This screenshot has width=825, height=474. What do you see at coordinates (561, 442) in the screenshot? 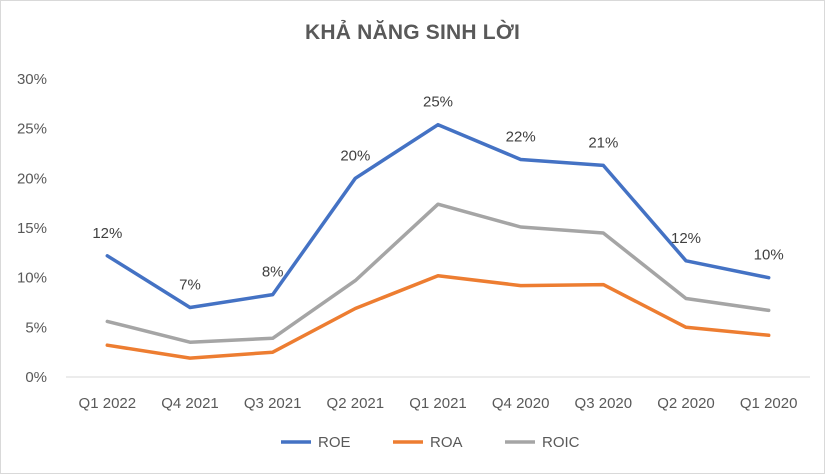
I see `legend-label-roic: ROIC` at bounding box center [561, 442].